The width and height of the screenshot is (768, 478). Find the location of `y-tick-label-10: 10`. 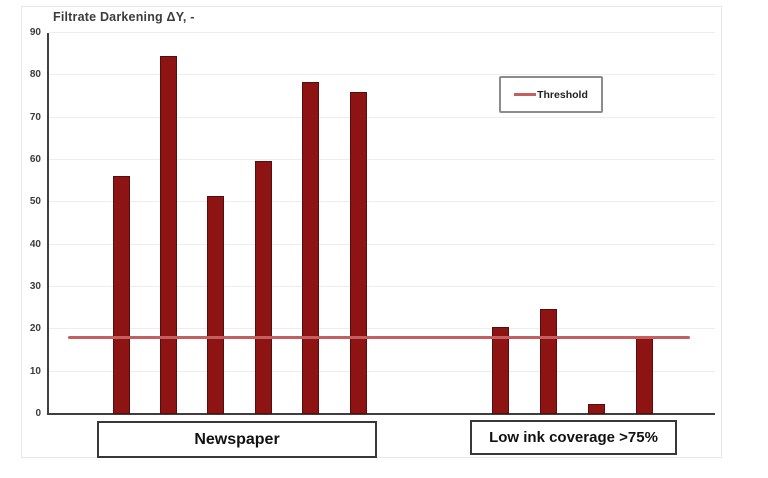

y-tick-label-10: 10 is located at coordinates (35, 371).